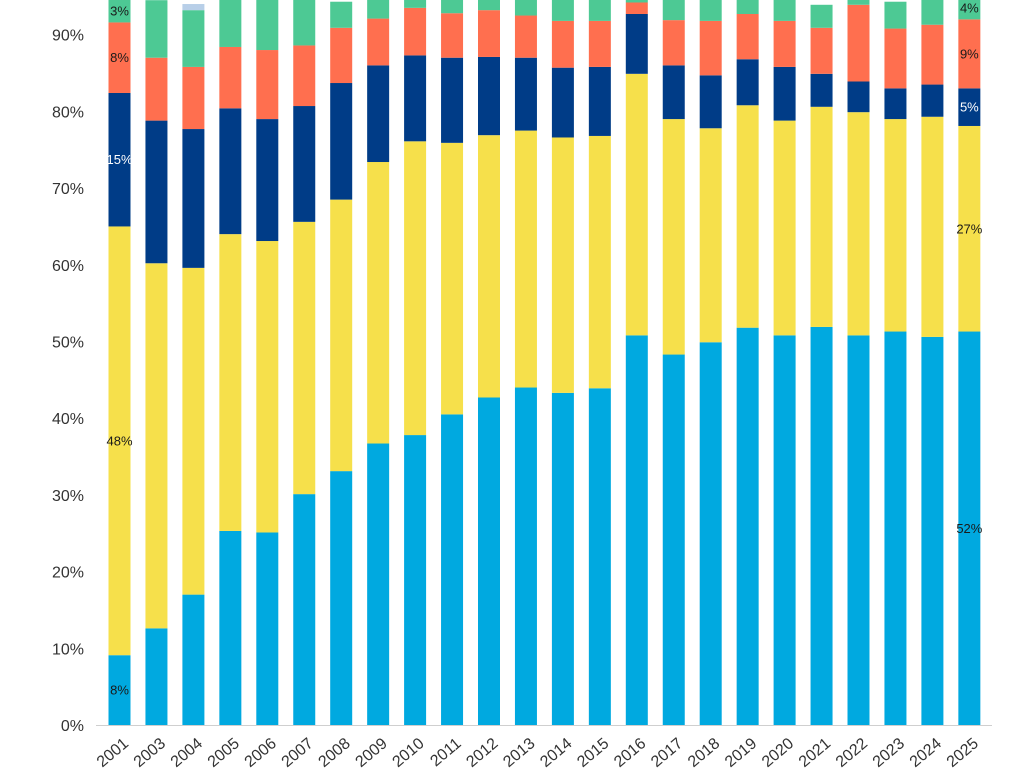 This screenshot has height=768, width=1024. I want to click on x-tick-label: 2021, so click(815, 751).